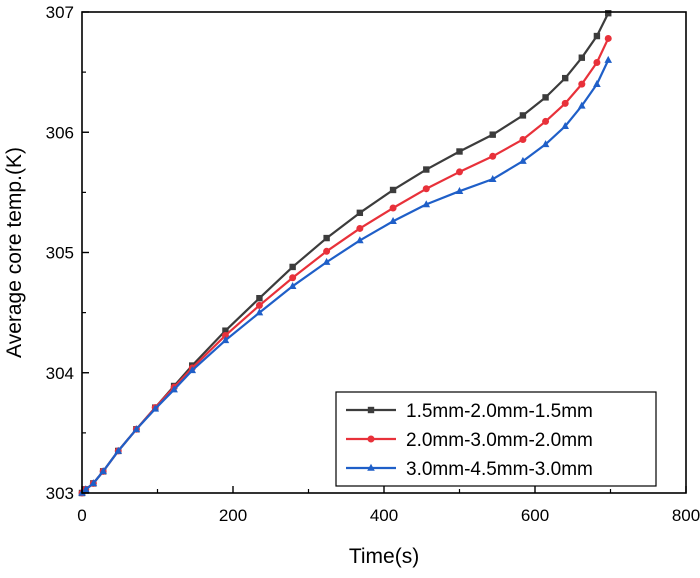  I want to click on legend-item: 3.0mm-4.5mm-3.0mm, so click(469, 469).